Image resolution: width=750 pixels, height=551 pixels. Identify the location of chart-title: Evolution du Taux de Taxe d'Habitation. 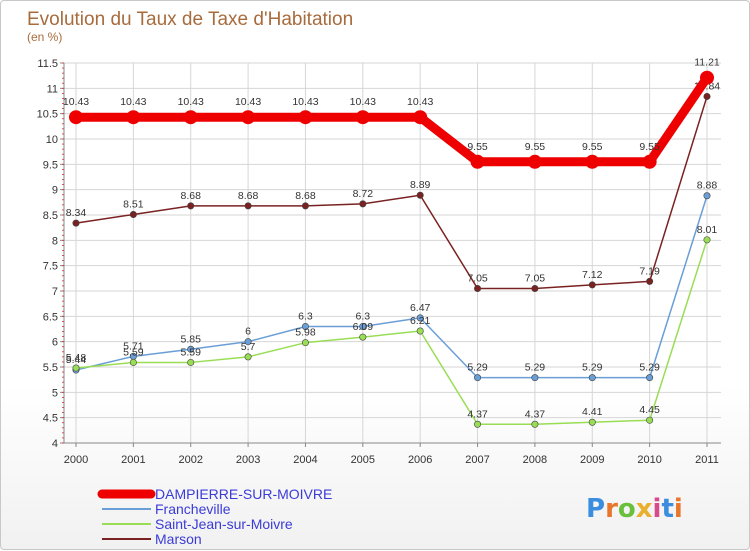
(190, 19).